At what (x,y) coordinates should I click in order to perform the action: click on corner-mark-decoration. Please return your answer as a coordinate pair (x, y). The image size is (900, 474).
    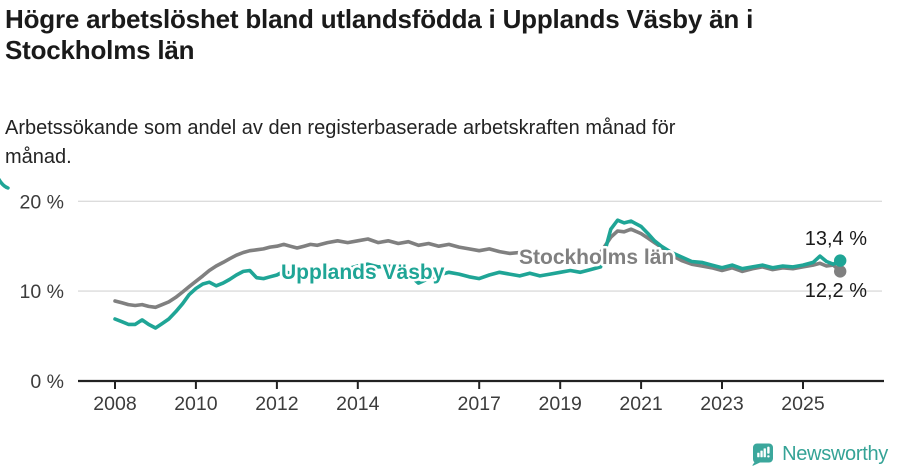
    Looking at the image, I should click on (5, 183).